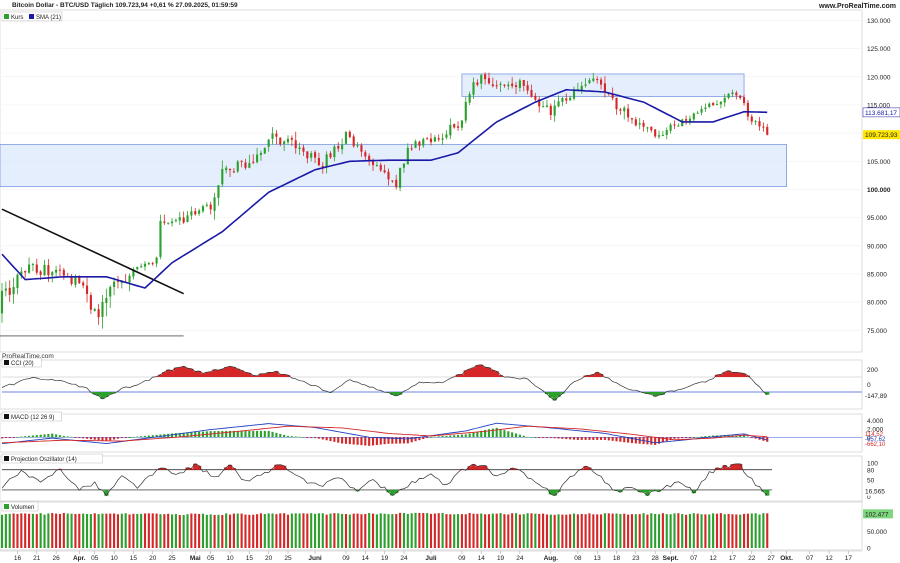 This screenshot has width=900, height=563. Describe the element at coordinates (431, 479) in the screenshot. I see `panel-frame-proj` at that location.